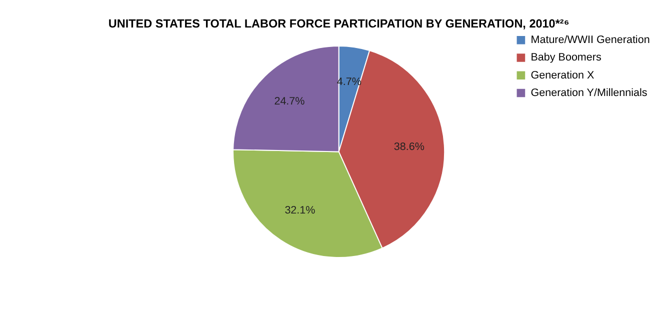 This screenshot has height=330, width=660. What do you see at coordinates (300, 210) in the screenshot?
I see `data-label: 32.1%` at bounding box center [300, 210].